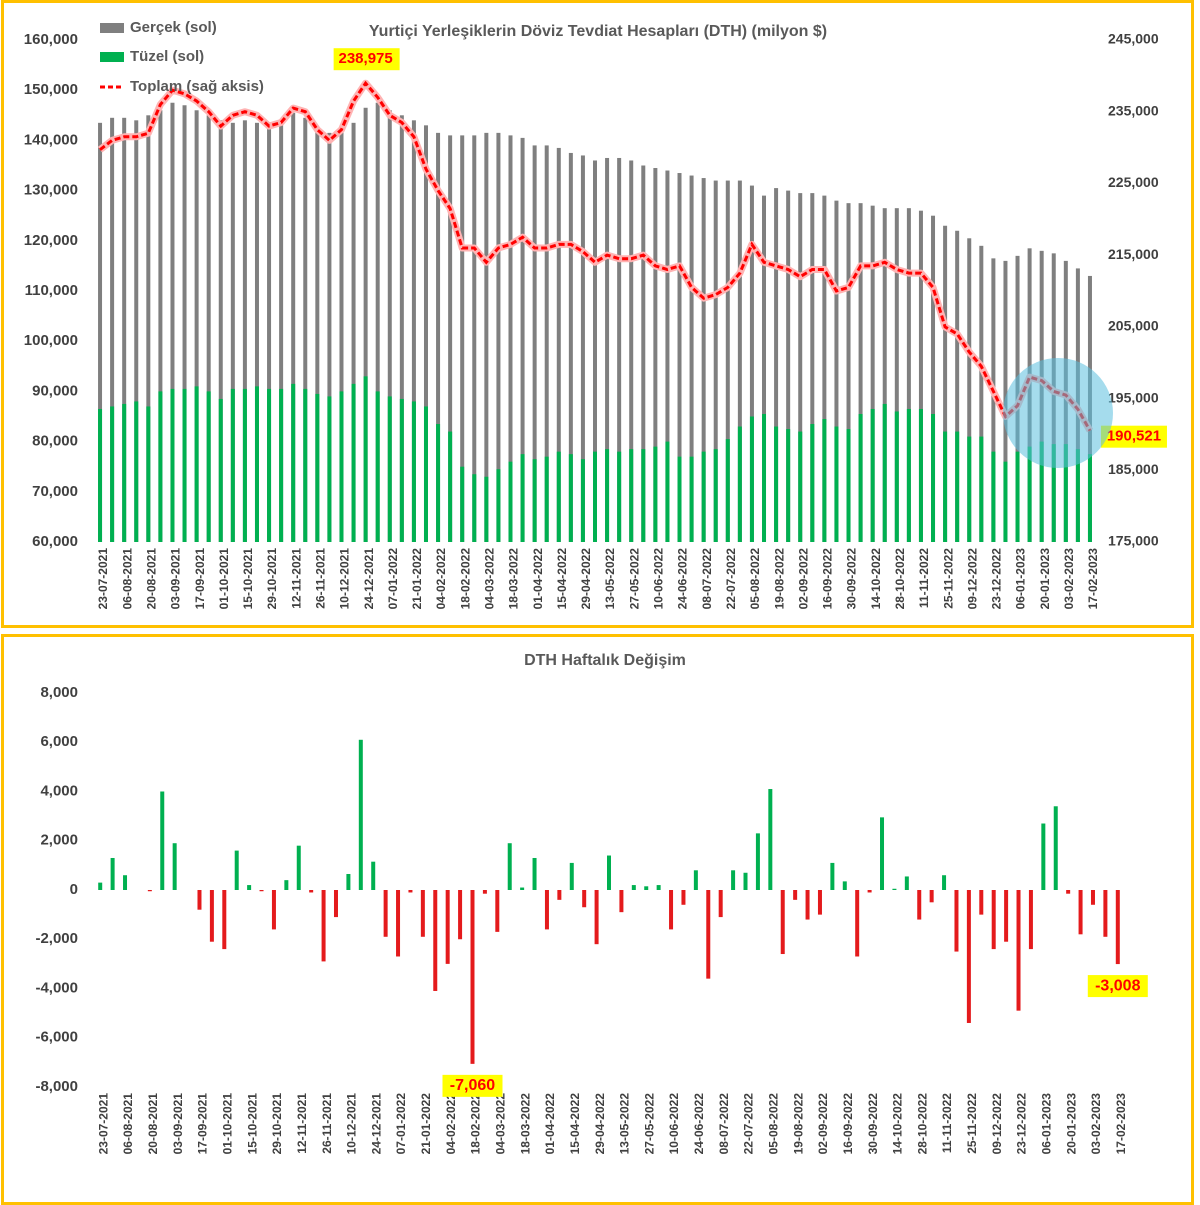 The height and width of the screenshot is (1205, 1200). What do you see at coordinates (562, 579) in the screenshot?
I see `x-tick-label: 15-04-2022` at bounding box center [562, 579].